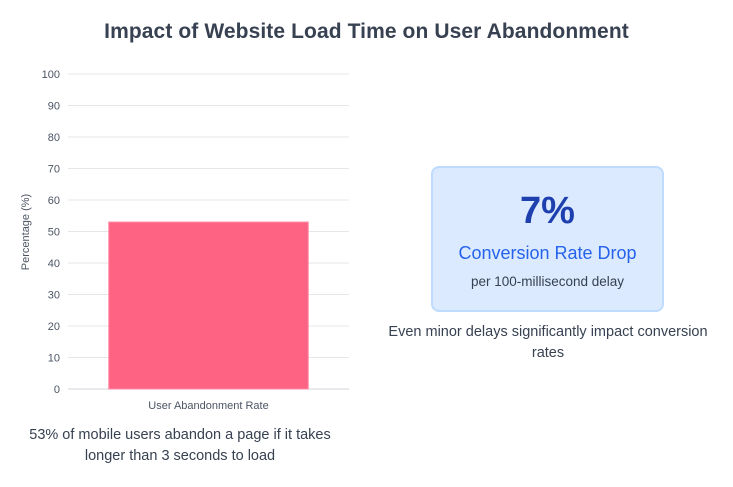  I want to click on y-tick-label: 40, so click(54, 264).